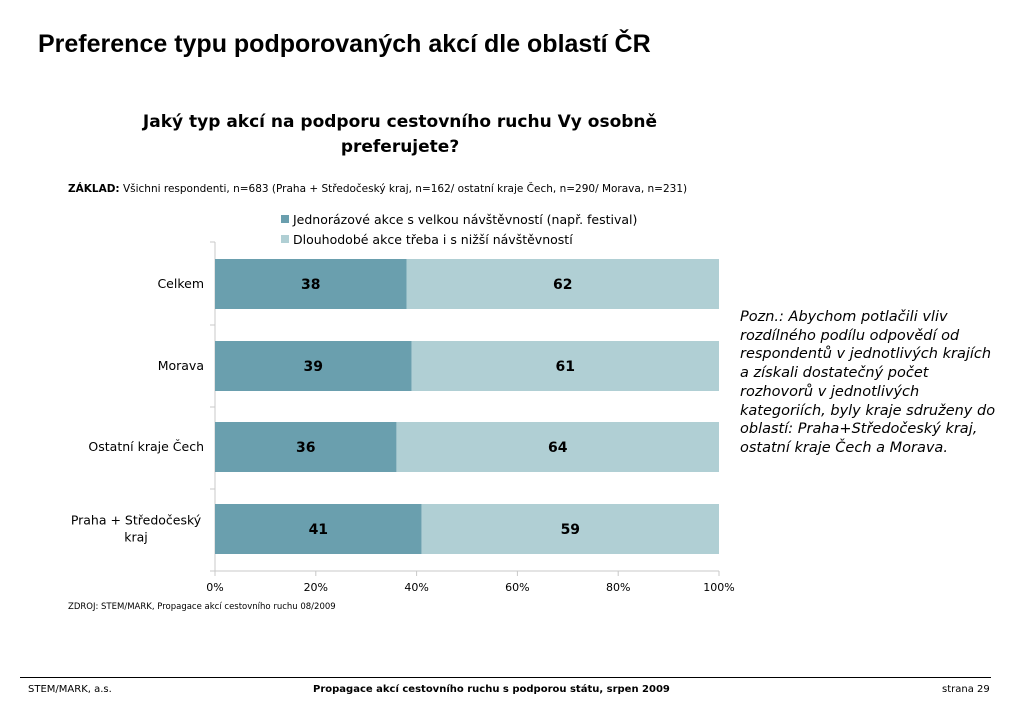  I want to click on category-label: Morava, so click(181, 365).